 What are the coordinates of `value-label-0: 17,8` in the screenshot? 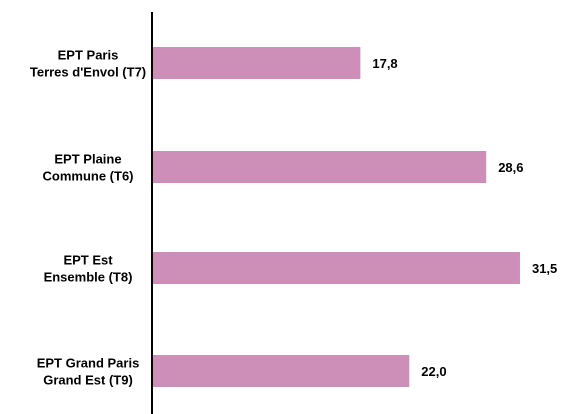 It's located at (384, 63).